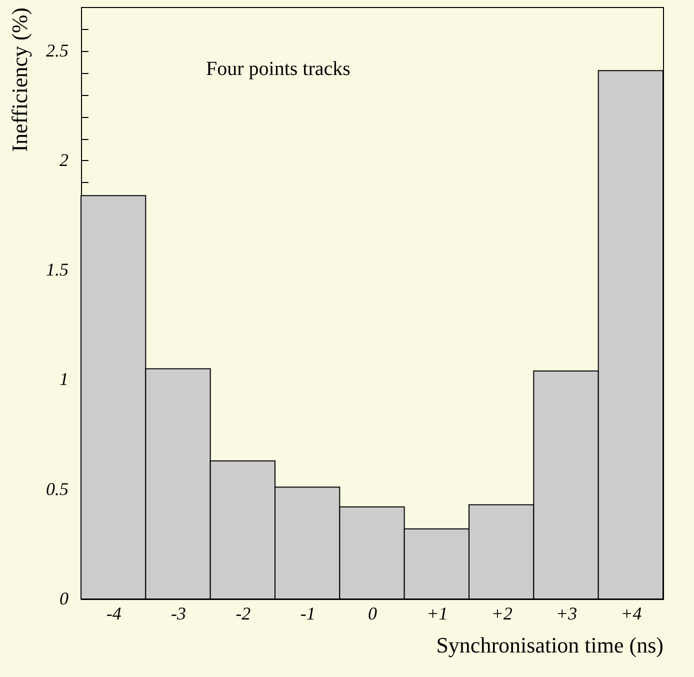 Image resolution: width=694 pixels, height=677 pixels. I want to click on x-tick-label: -4, so click(114, 614).